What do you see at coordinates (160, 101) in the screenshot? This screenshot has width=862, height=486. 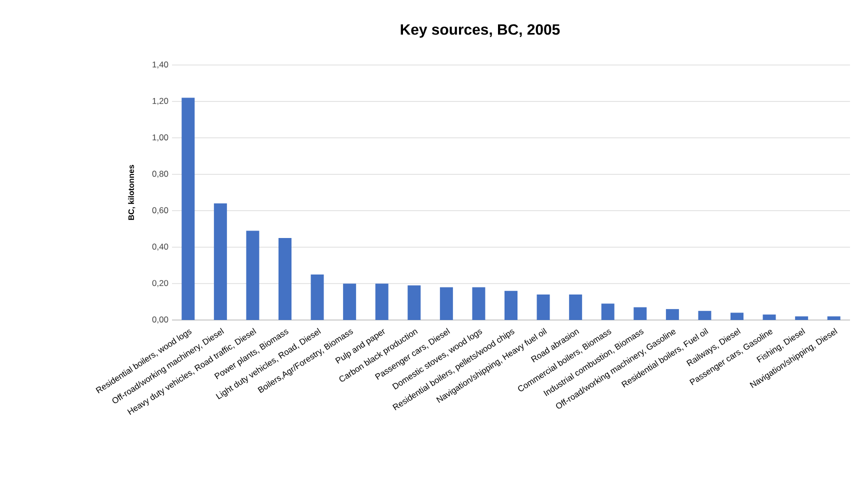 I see `y-tick-label: 1,20` at bounding box center [160, 101].